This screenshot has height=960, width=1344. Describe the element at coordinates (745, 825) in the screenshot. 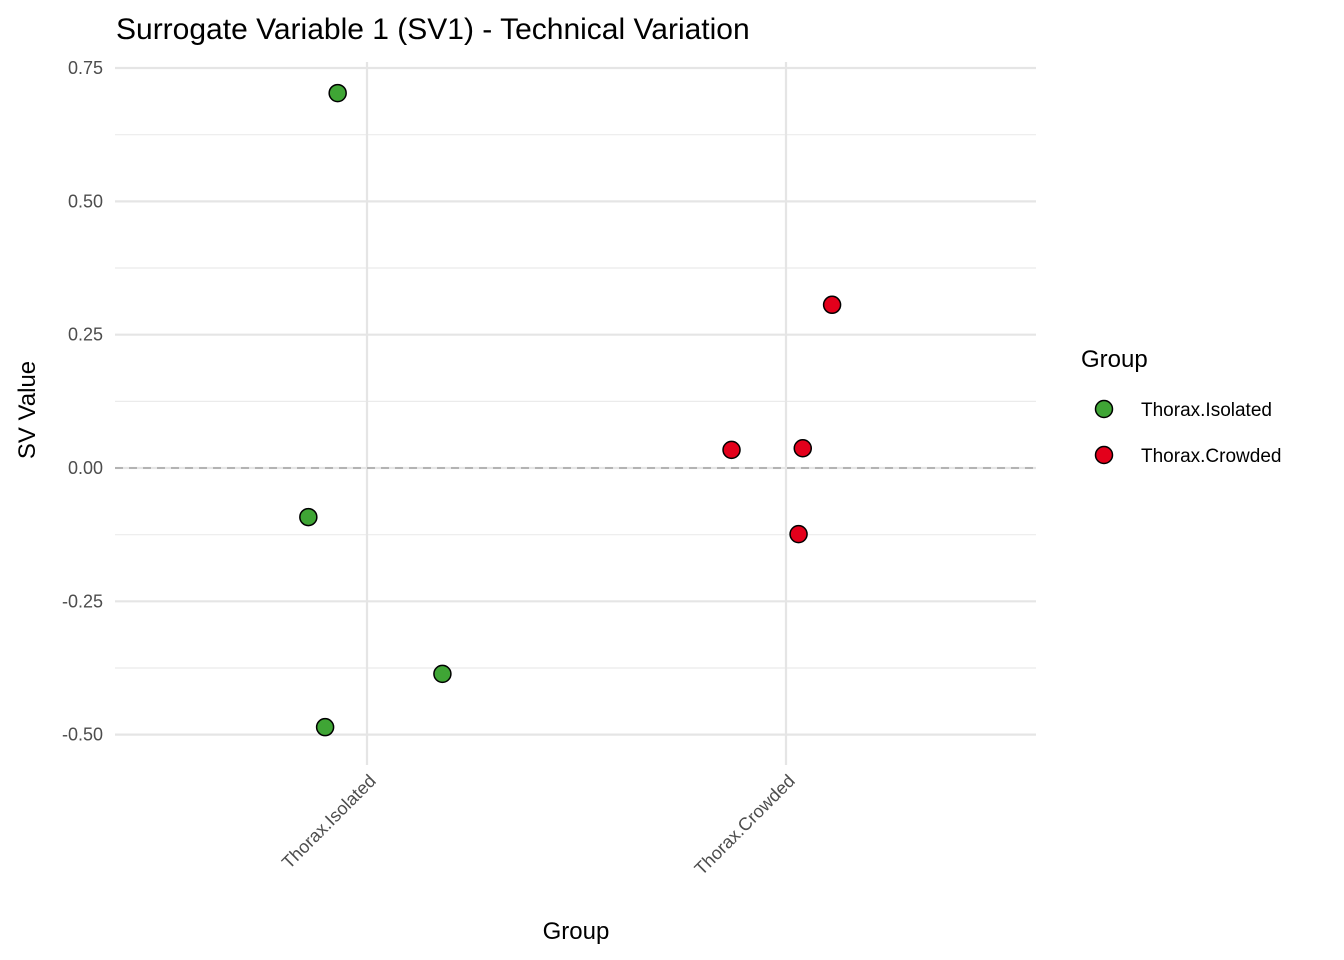

I see `x-tick-label: Thorax.Crowded` at that location.